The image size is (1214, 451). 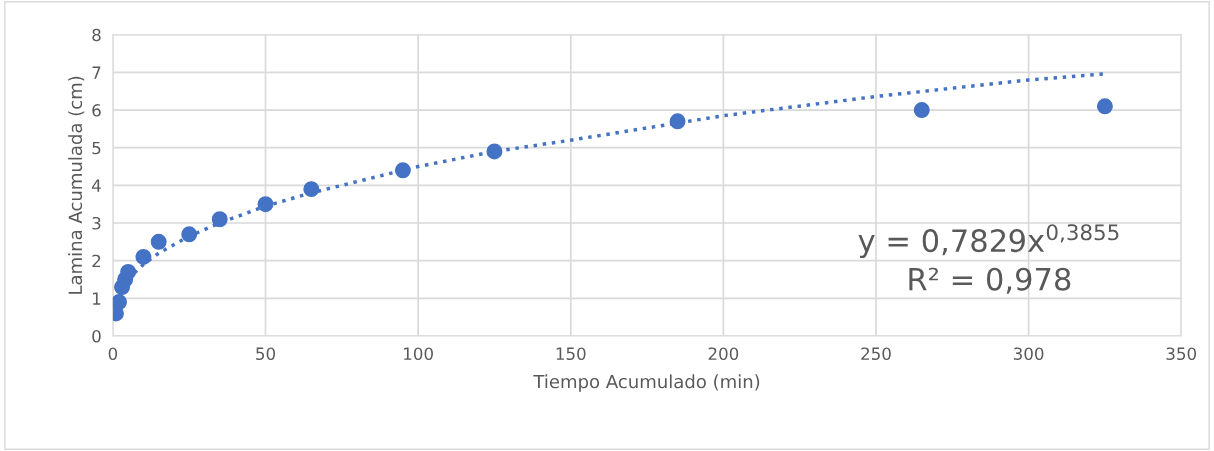 What do you see at coordinates (96, 336) in the screenshot?
I see `y-tick-label: 0` at bounding box center [96, 336].